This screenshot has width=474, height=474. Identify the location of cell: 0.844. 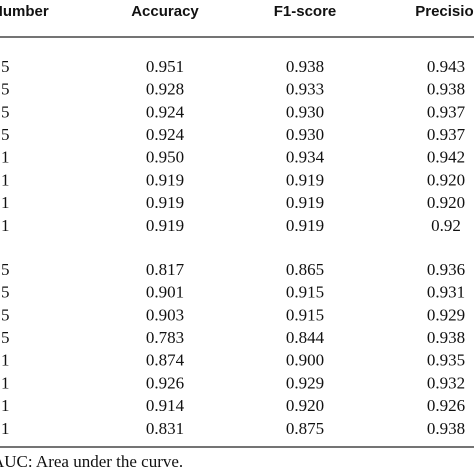
(305, 337).